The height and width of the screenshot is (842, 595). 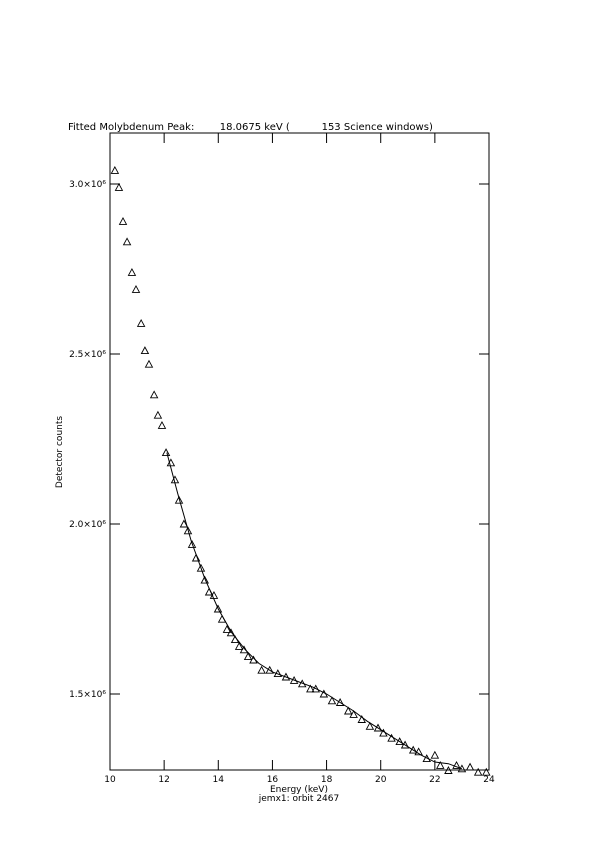 What do you see at coordinates (87, 695) in the screenshot?
I see `y-tick-label: 1.5×10⁶` at bounding box center [87, 695].